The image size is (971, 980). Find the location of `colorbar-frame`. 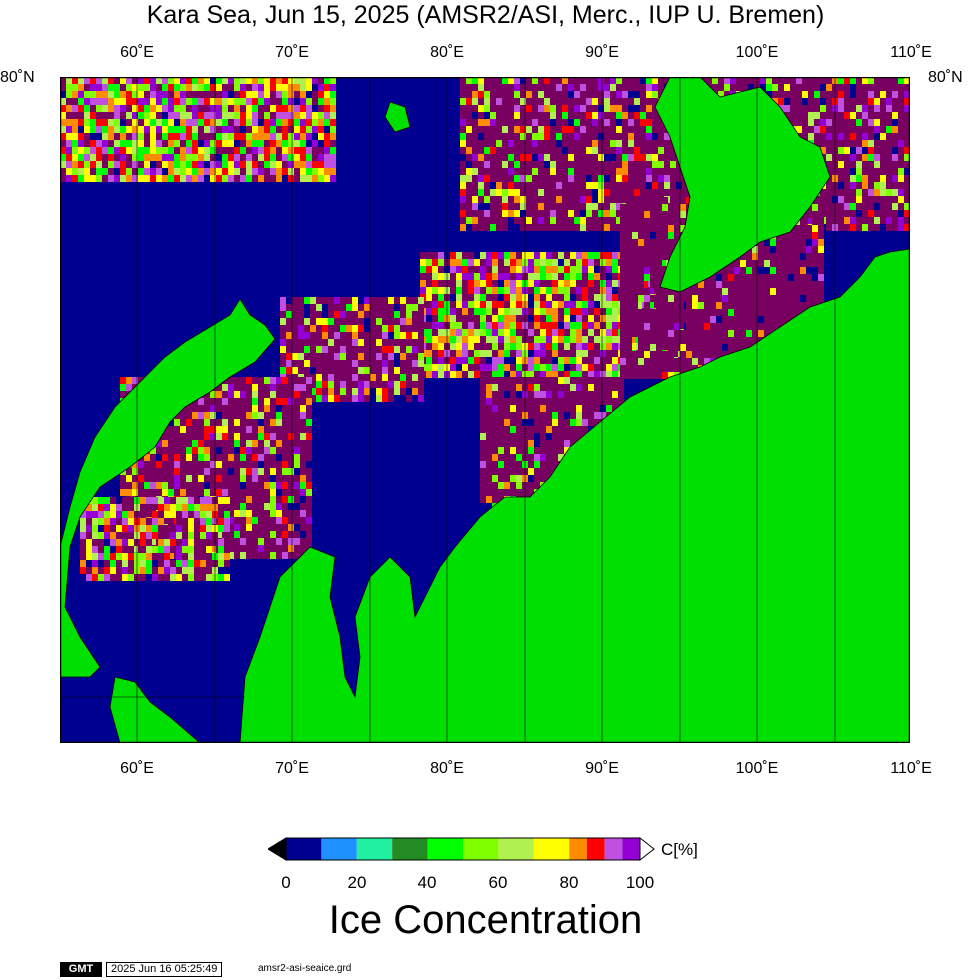

colorbar-frame is located at coordinates (463, 849).